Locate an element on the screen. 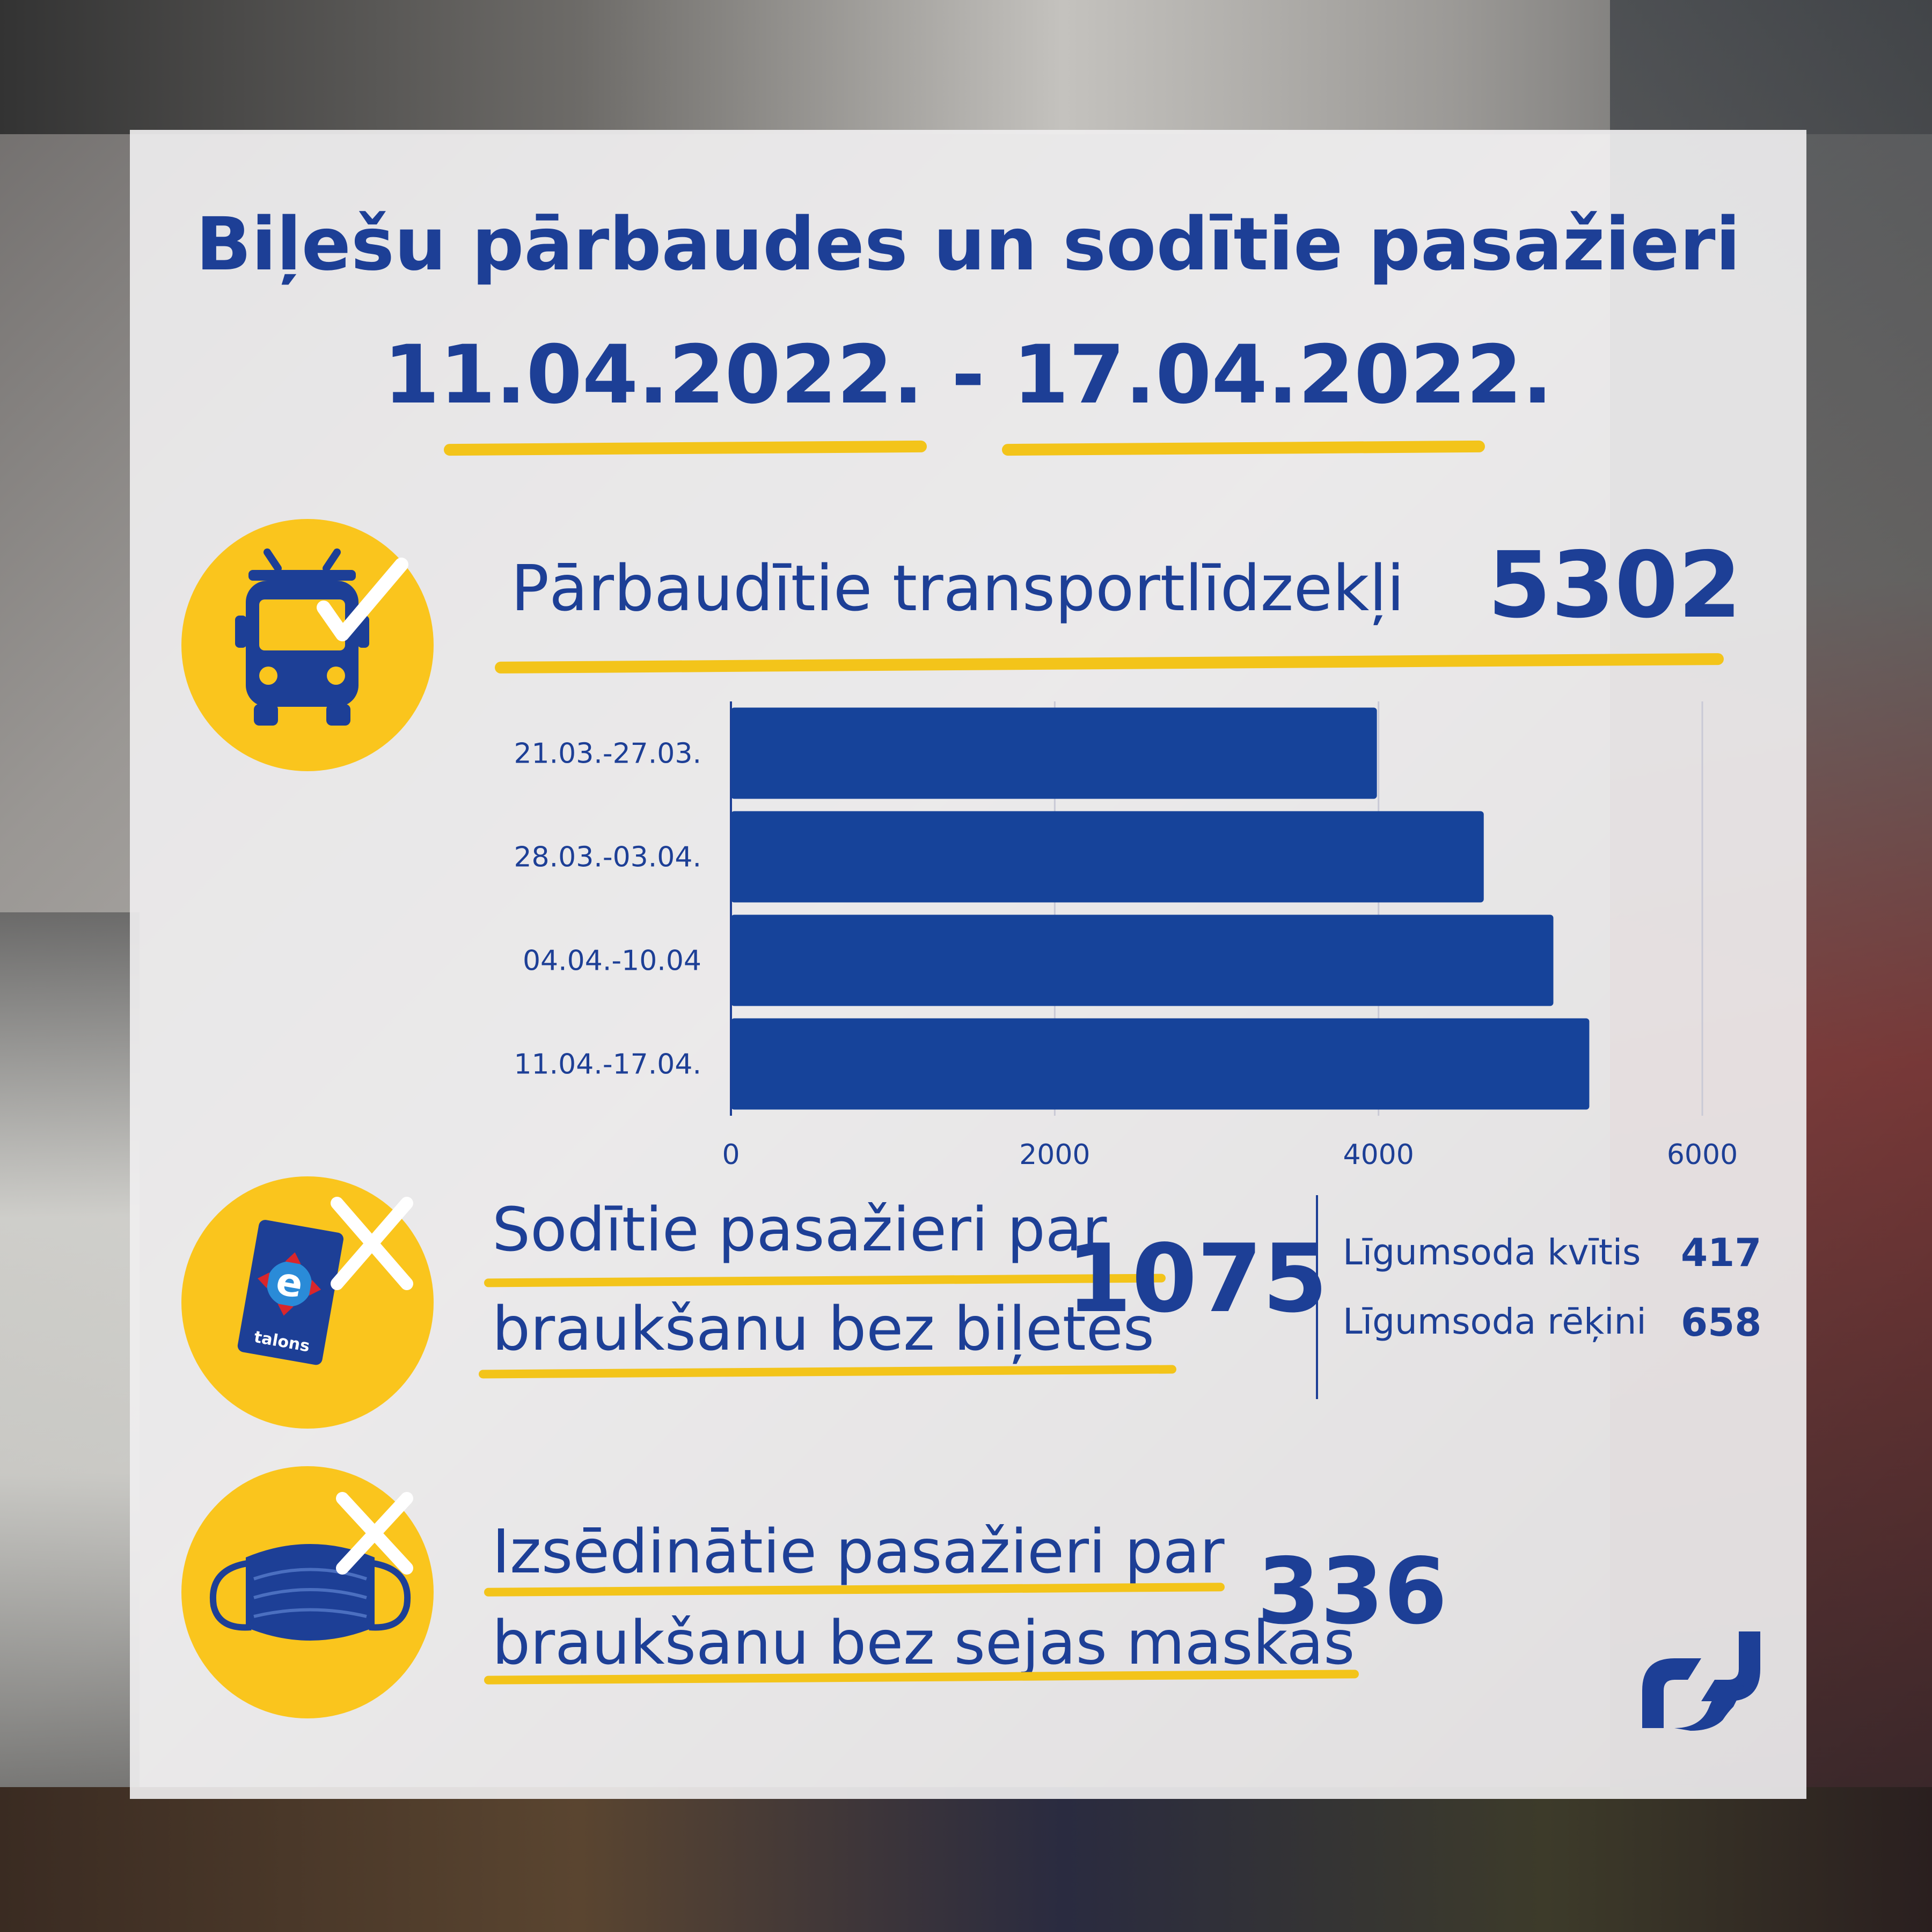 Image resolution: width=1932 pixels, height=1932 pixels. breakdown-value-2: 658 is located at coordinates (1721, 1322).